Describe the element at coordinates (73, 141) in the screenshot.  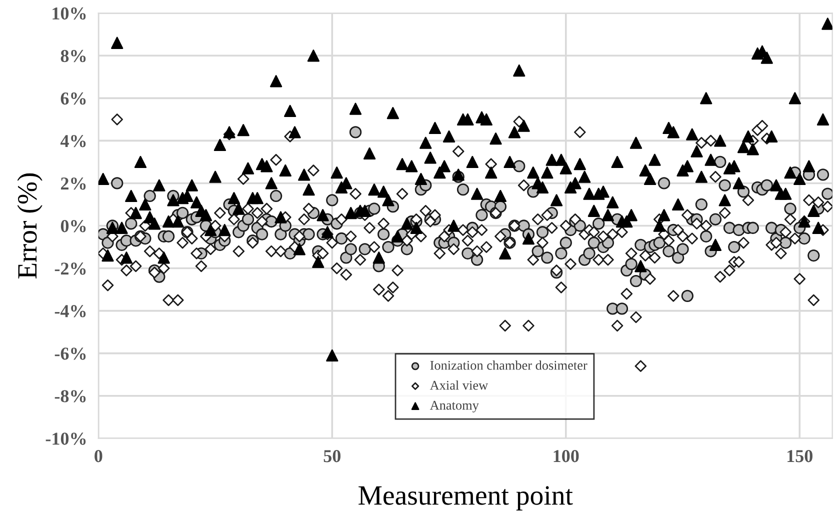
I see `y-tick-label: 4%` at that location.